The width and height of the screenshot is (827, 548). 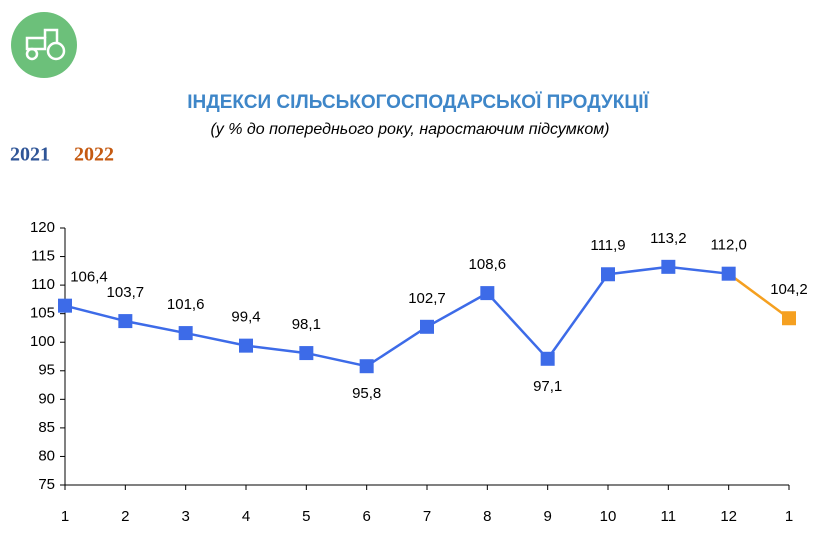 What do you see at coordinates (306, 516) in the screenshot?
I see `x-tick-label: 5` at bounding box center [306, 516].